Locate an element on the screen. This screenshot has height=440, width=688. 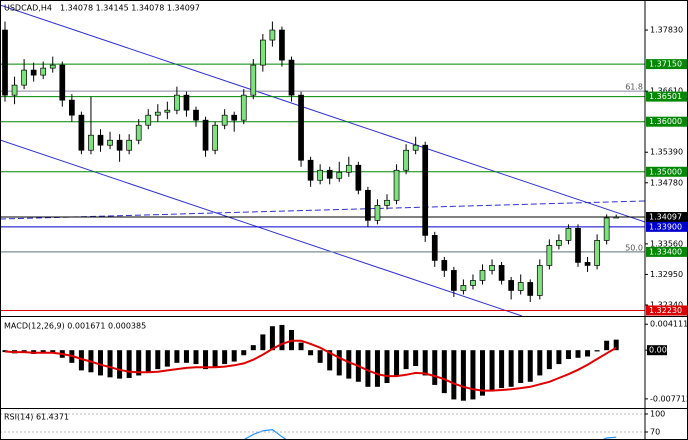
y-tick-label: 1.32340 is located at coordinates (666, 304).